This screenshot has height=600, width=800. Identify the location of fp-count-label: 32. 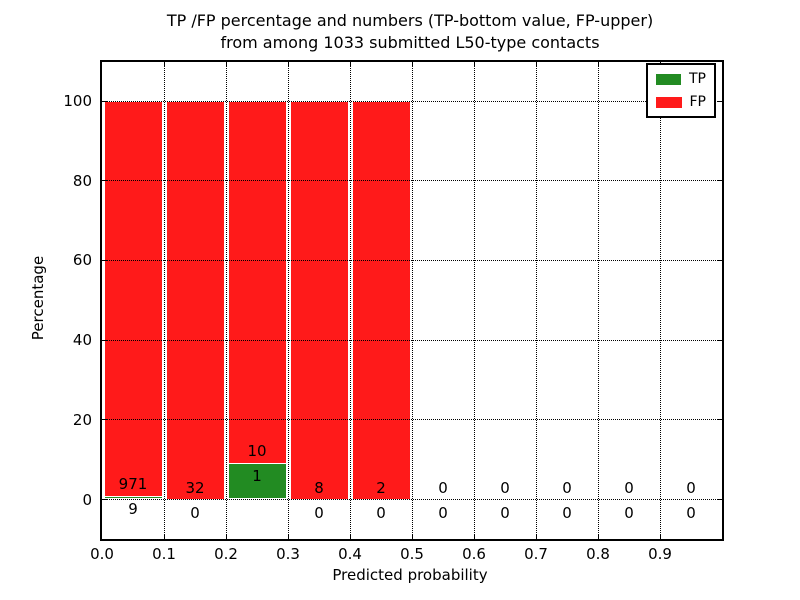
(195, 487).